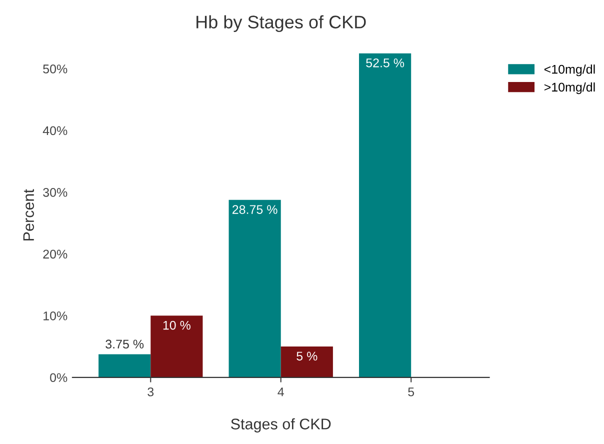 This screenshot has height=444, width=604. What do you see at coordinates (176, 325) in the screenshot?
I see `data-label: 10 %` at bounding box center [176, 325].